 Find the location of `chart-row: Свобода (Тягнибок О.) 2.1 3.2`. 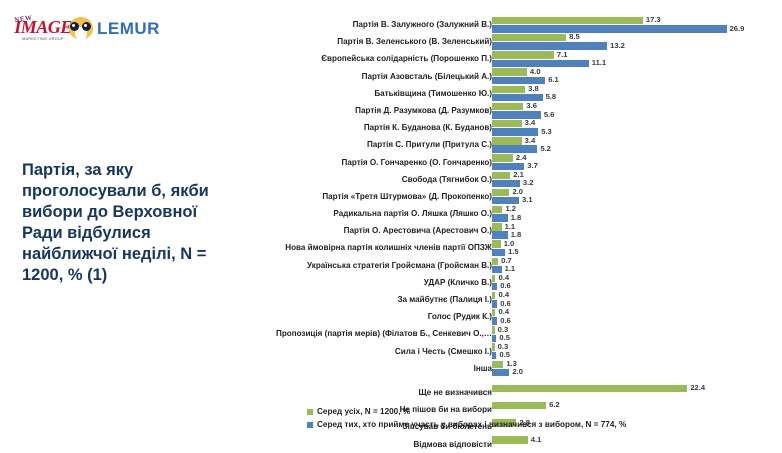

chart-row: Свобода (Тягнибок О.) 2.1 3.2 is located at coordinates (505, 179).